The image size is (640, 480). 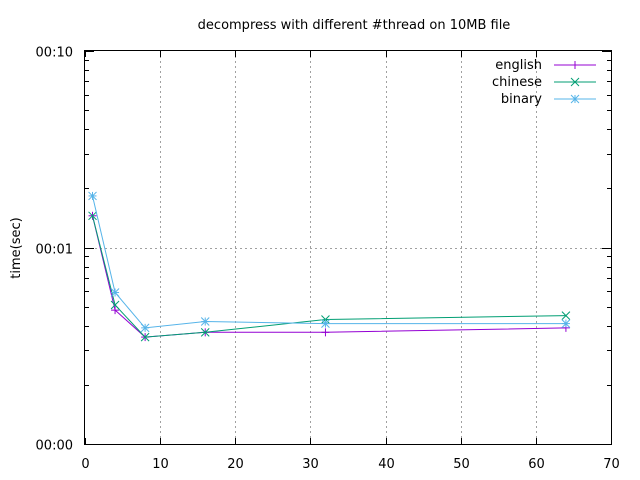 What do you see at coordinates (461, 464) in the screenshot?
I see `x-tick-label: 50` at bounding box center [461, 464].